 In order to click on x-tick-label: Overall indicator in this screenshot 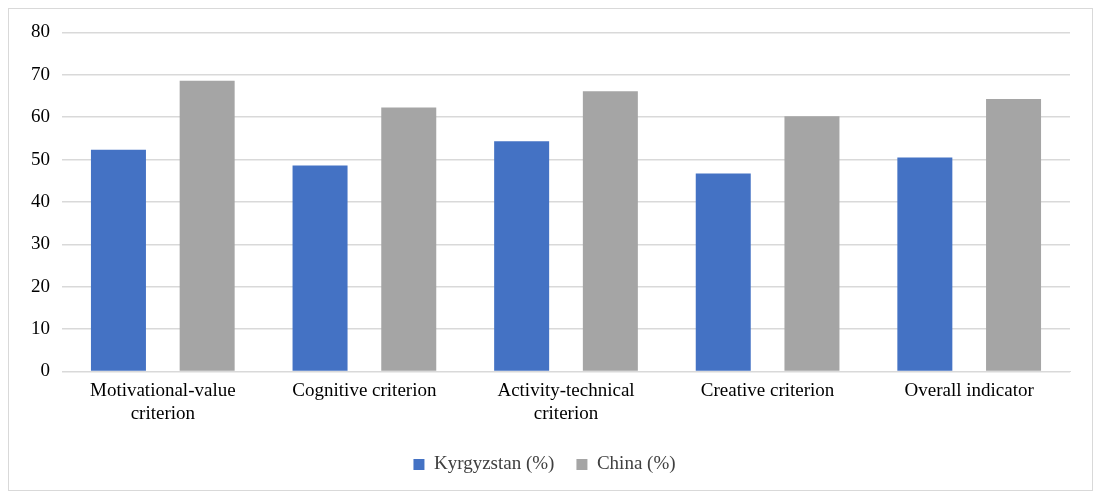, I will do `click(969, 389)`.